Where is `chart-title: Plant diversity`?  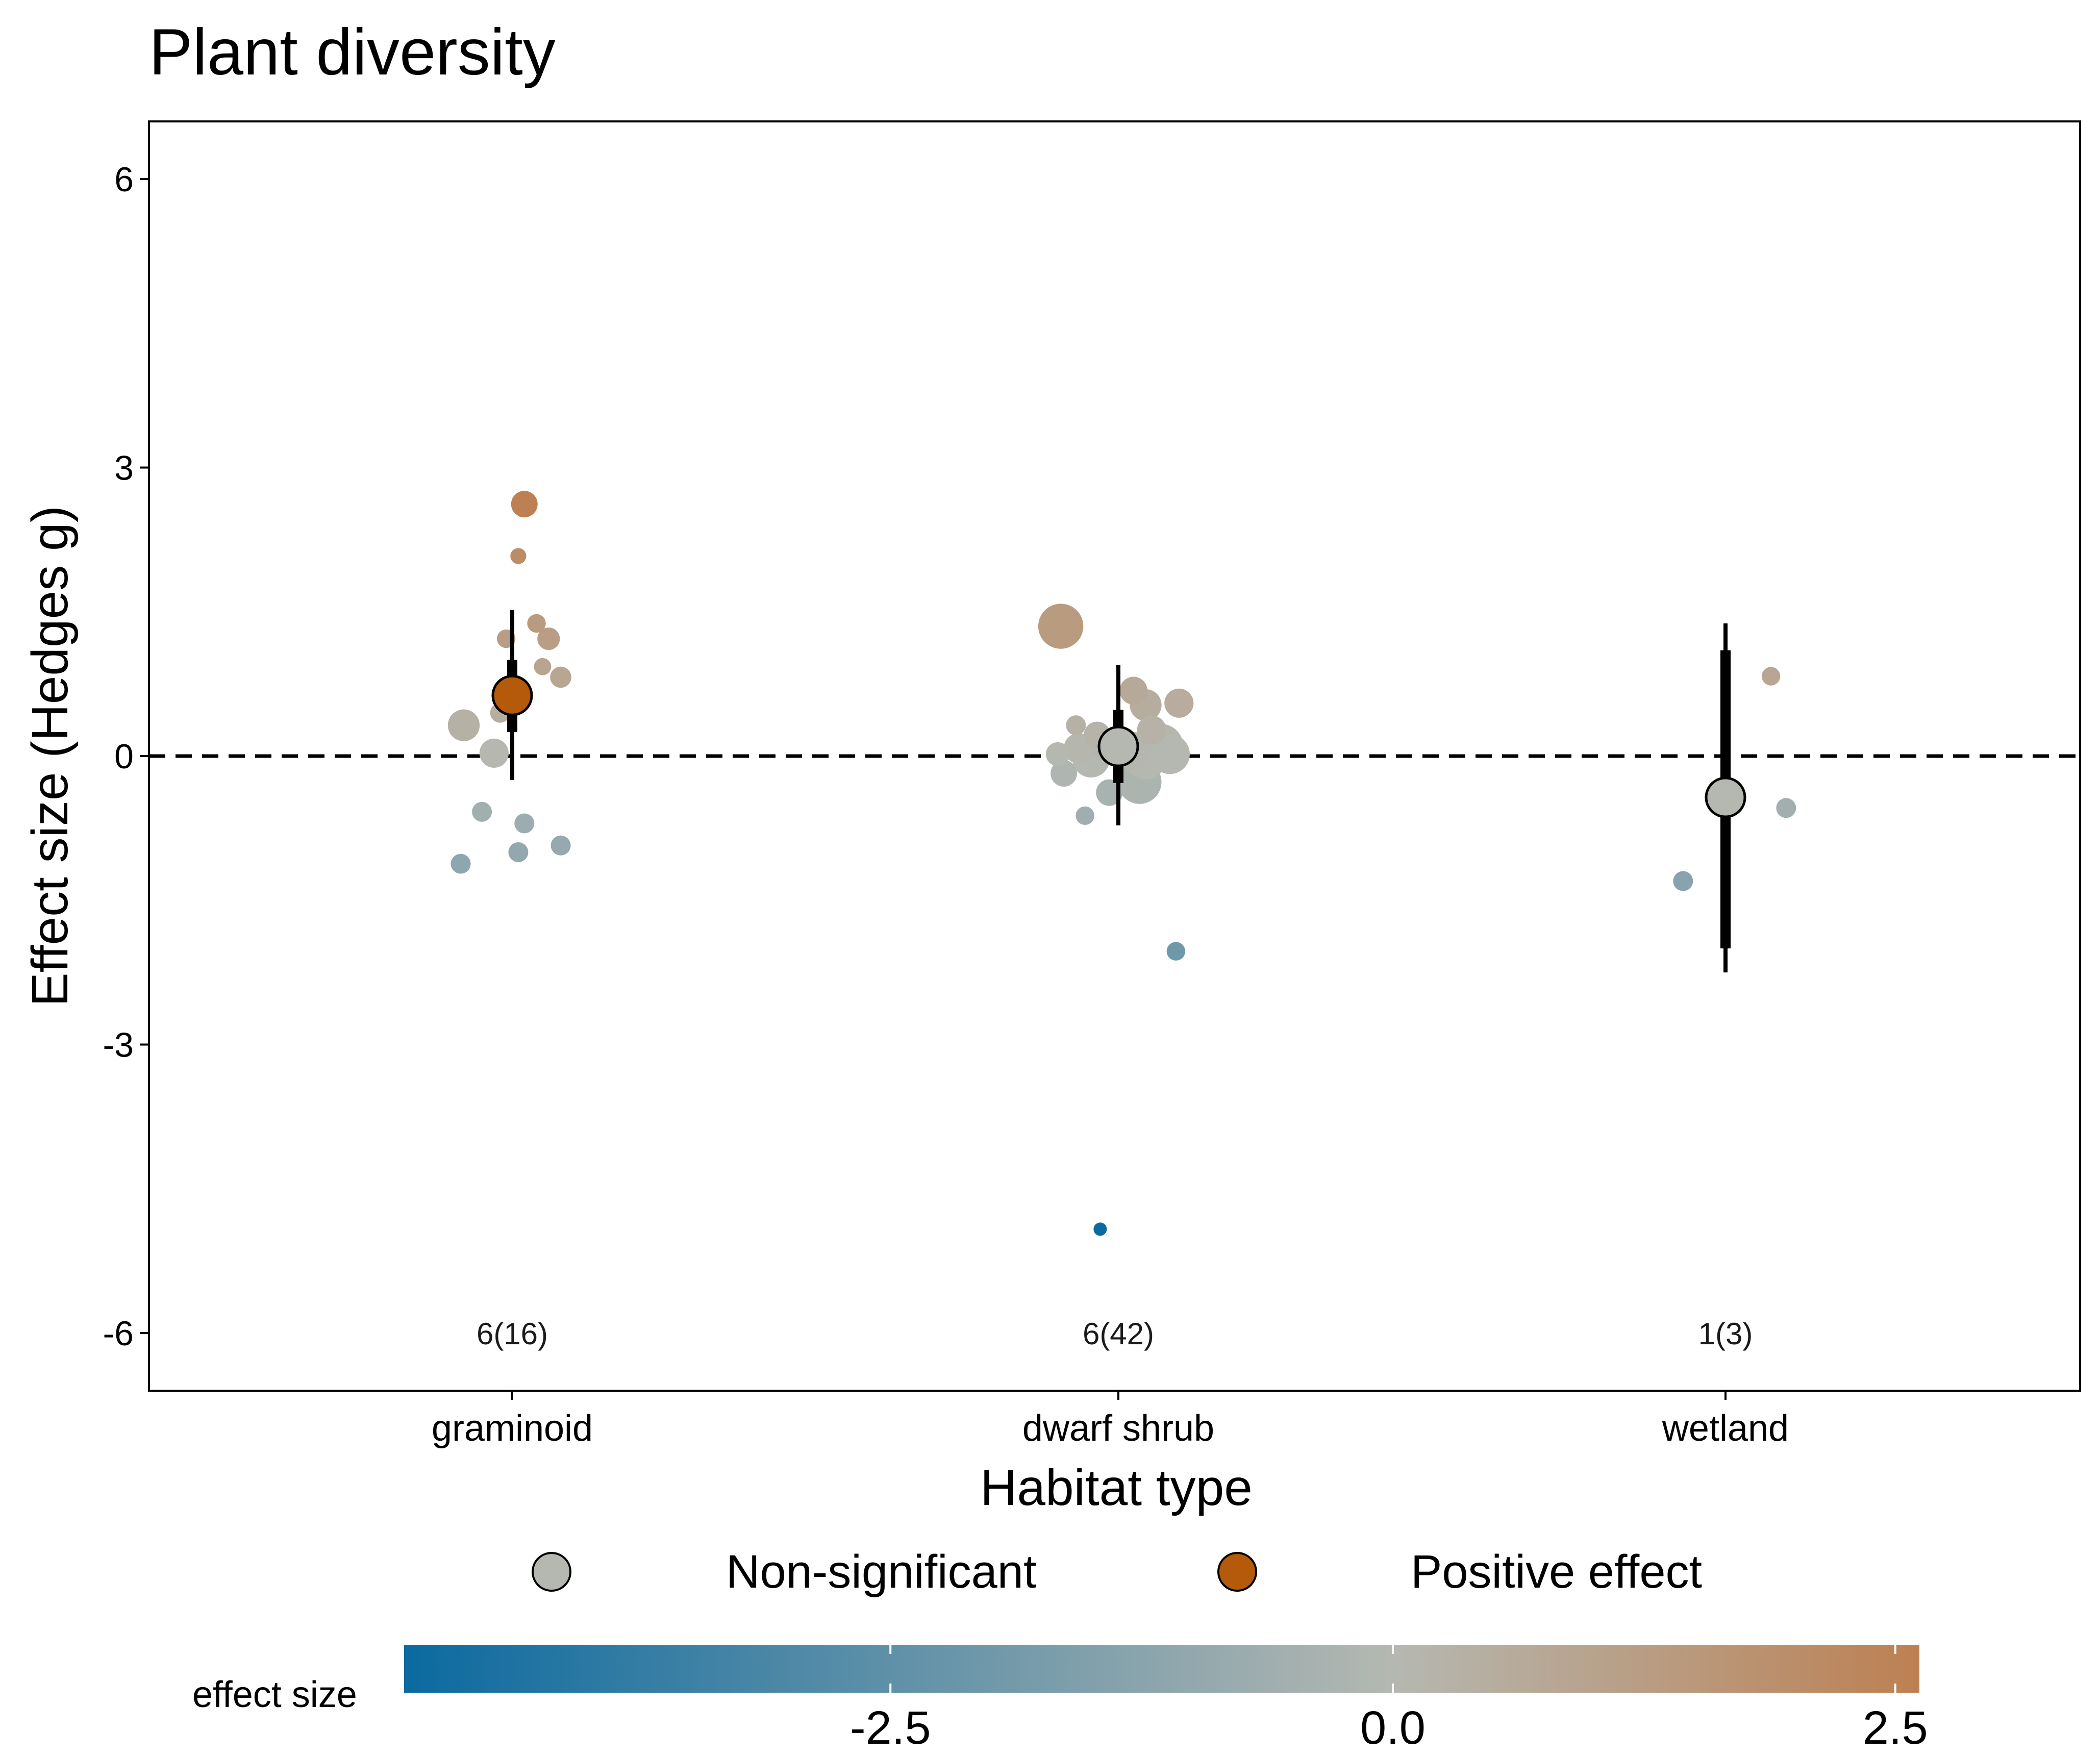
chart-title: Plant diversity is located at coordinates (352, 52).